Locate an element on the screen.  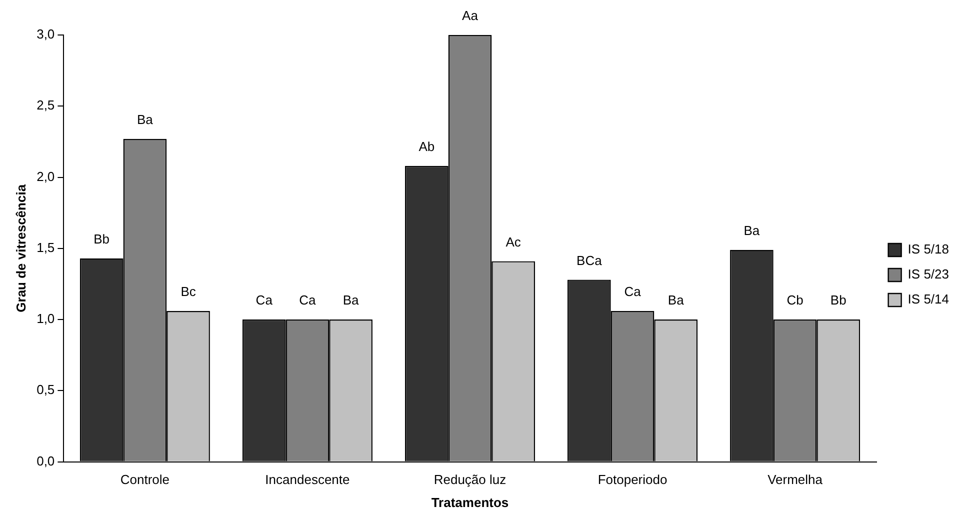
x-tick-label: Controle is located at coordinates (145, 480).